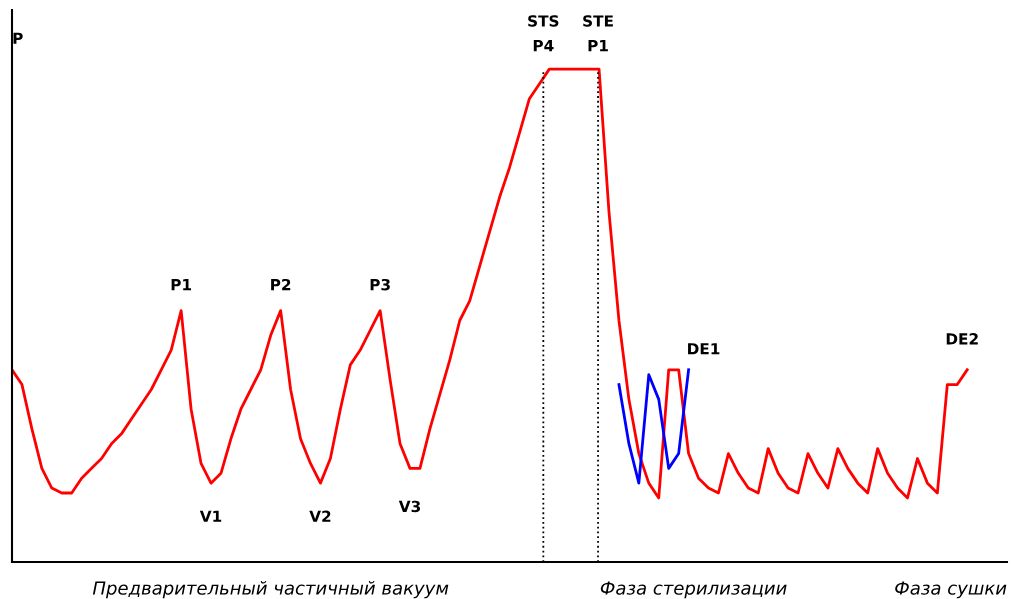  What do you see at coordinates (704, 349) in the screenshot?
I see `annotation: DE1` at bounding box center [704, 349].